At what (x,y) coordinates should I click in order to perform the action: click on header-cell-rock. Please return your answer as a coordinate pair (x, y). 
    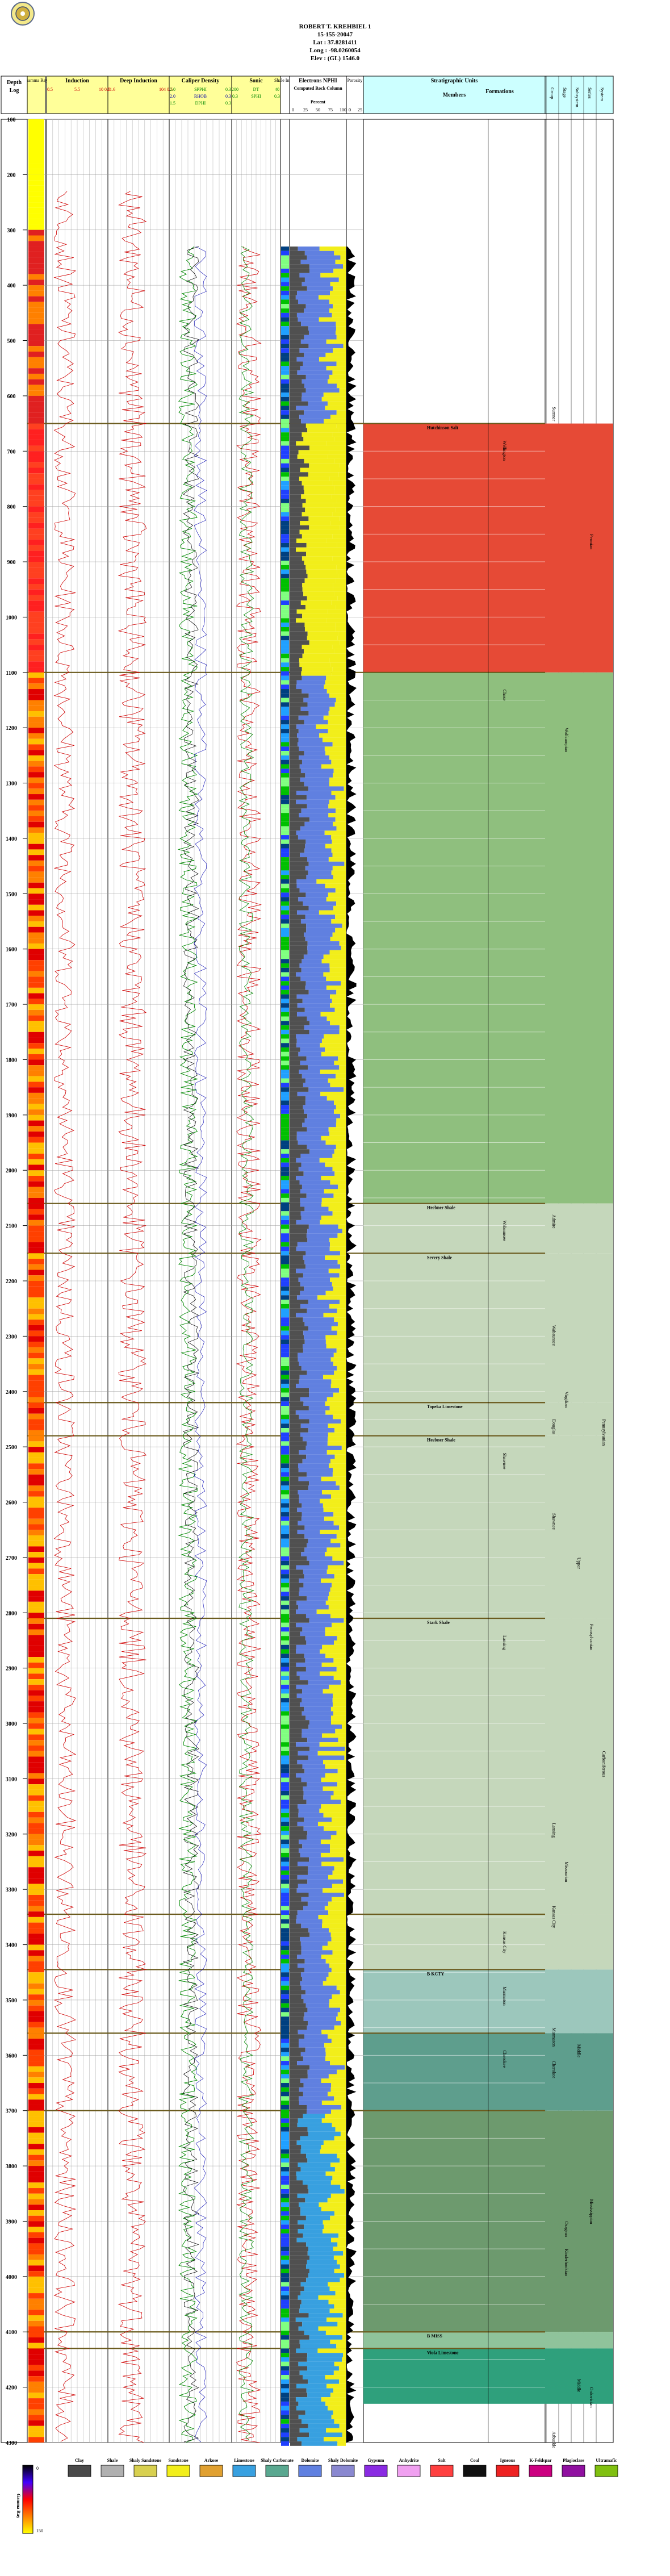
    Looking at the image, I should click on (318, 95).